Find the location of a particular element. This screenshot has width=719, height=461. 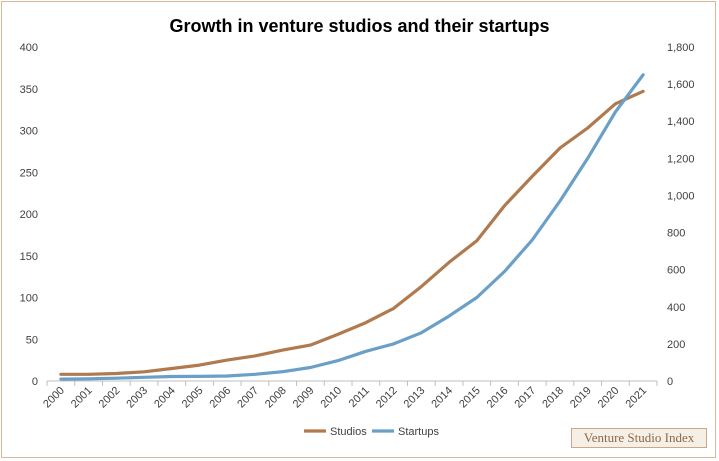

y-right-tick-label: 1,200 is located at coordinates (681, 159).